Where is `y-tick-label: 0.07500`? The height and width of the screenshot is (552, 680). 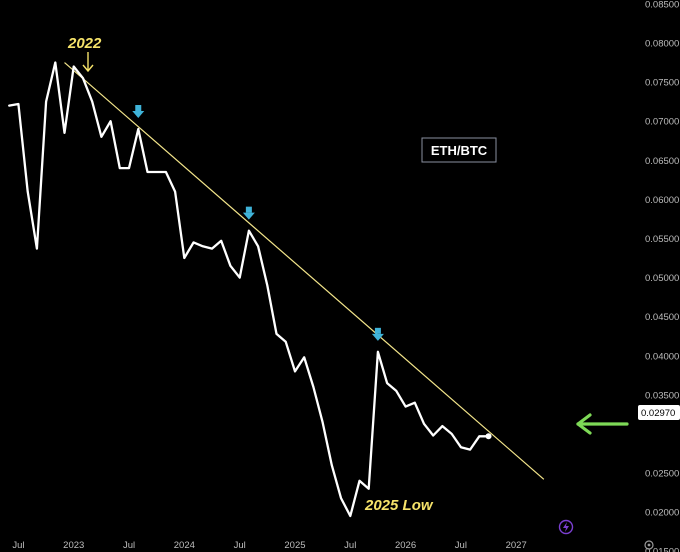
y-tick-label: 0.07500 is located at coordinates (662, 83).